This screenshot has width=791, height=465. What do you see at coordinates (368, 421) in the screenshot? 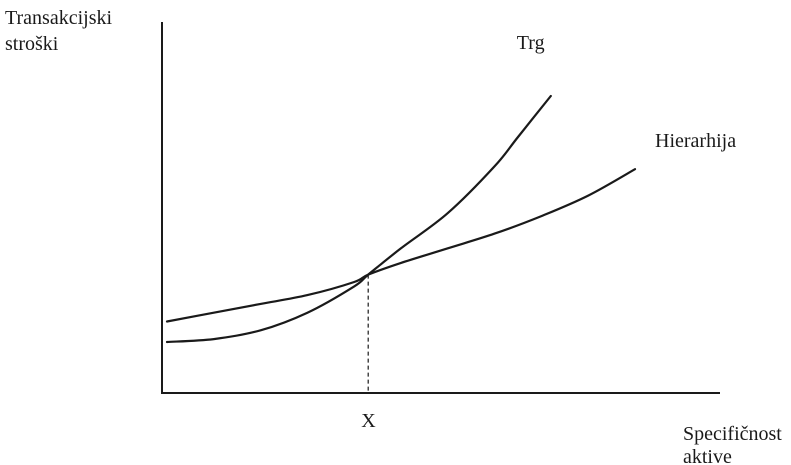
I see `x-marker-label: X` at bounding box center [368, 421].